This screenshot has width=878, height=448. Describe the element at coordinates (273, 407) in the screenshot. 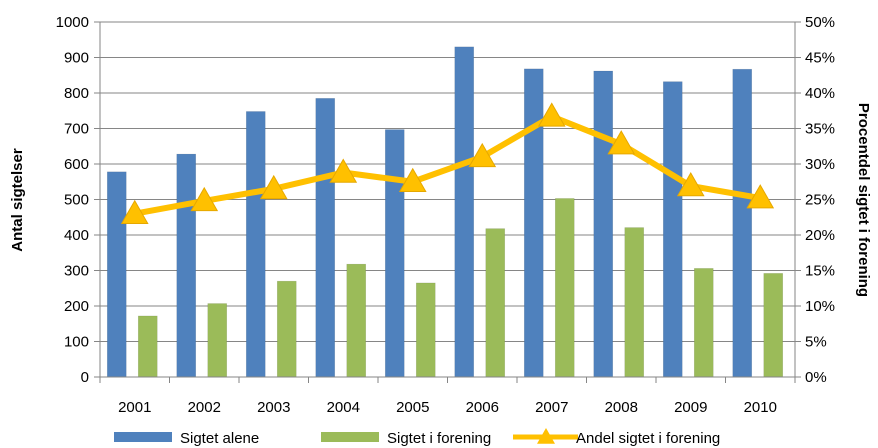

I see `x-tick-label: 2003` at that location.